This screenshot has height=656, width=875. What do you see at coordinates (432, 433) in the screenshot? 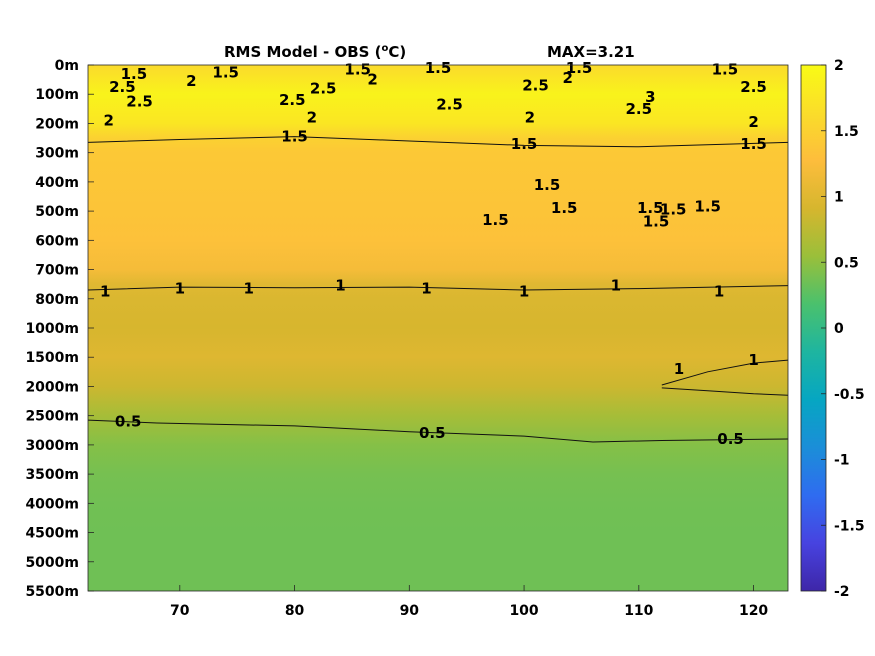
I see `contour-label-43: 0.5` at bounding box center [432, 433].